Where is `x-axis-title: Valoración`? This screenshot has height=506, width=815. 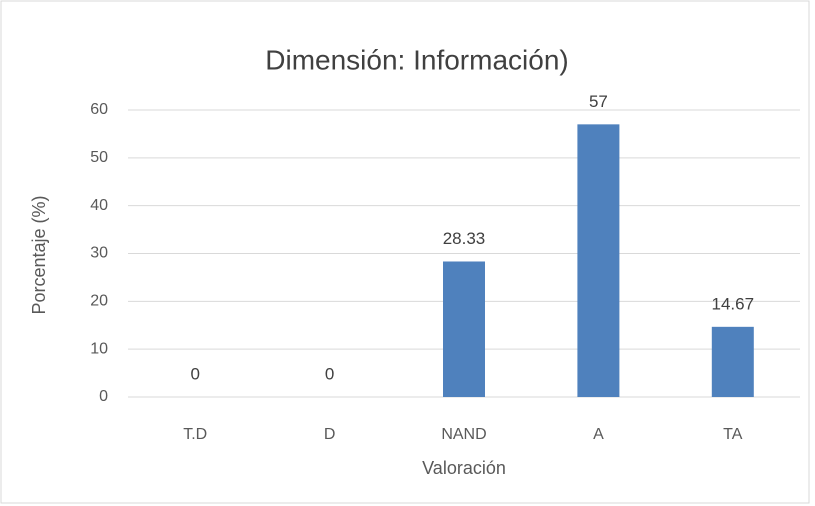 x-axis-title: Valoración is located at coordinates (464, 468).